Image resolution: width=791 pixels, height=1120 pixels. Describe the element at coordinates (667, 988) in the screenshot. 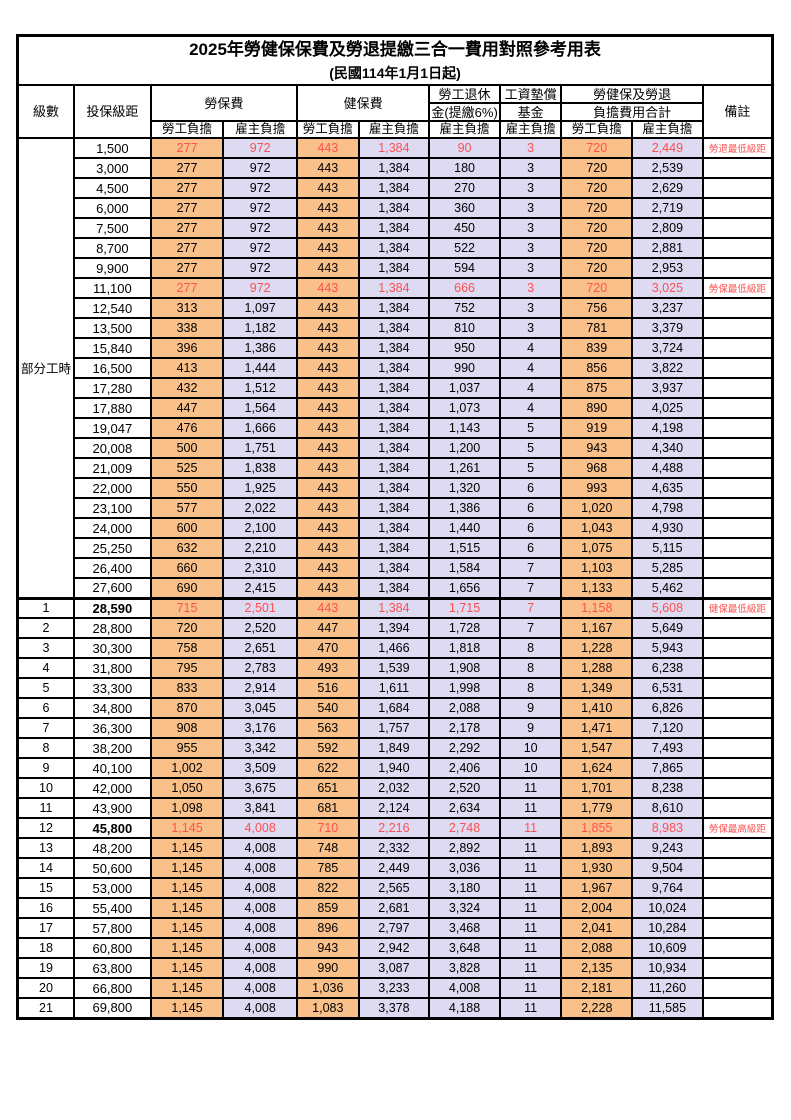

I see `fee-cell: 11,260` at that location.